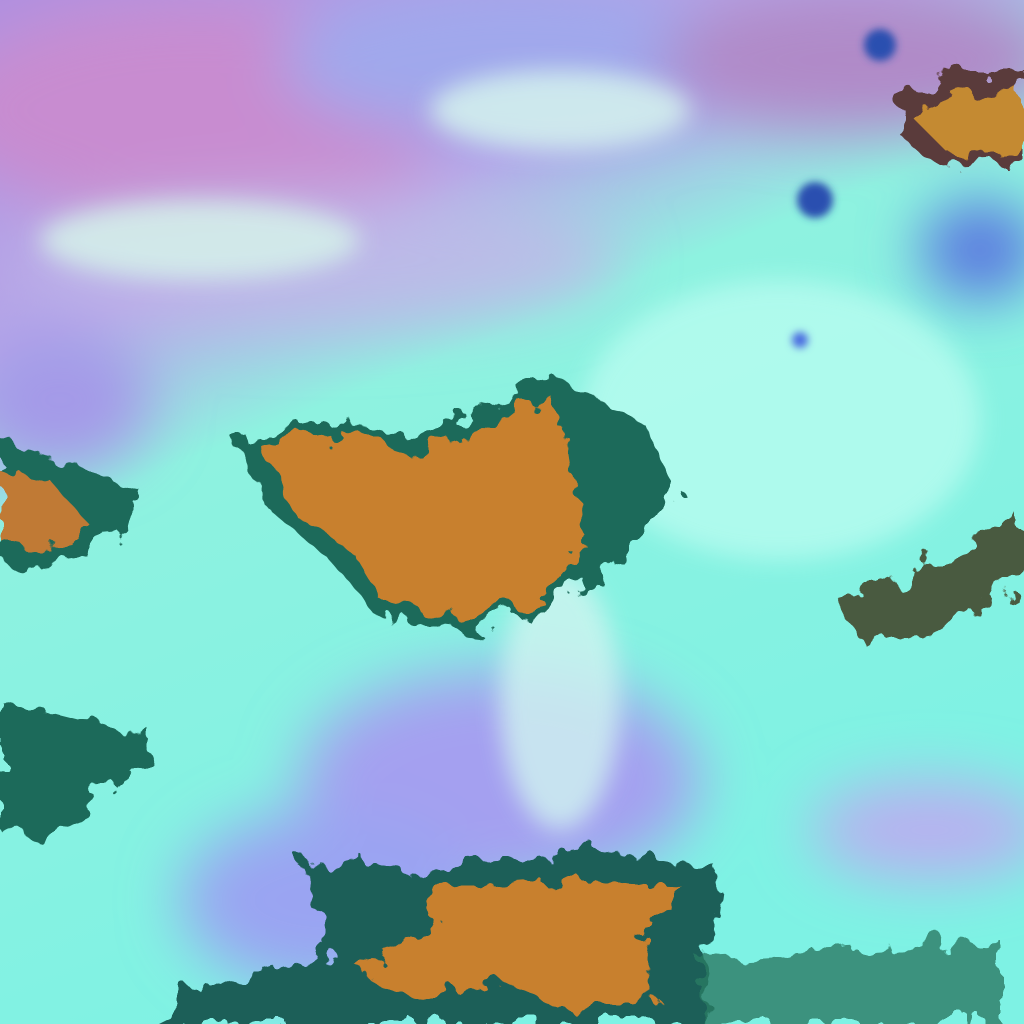 This screenshot has height=1024, width=1024. Describe the element at coordinates (80, 770) in the screenshot. I see `southwest-patches` at that location.